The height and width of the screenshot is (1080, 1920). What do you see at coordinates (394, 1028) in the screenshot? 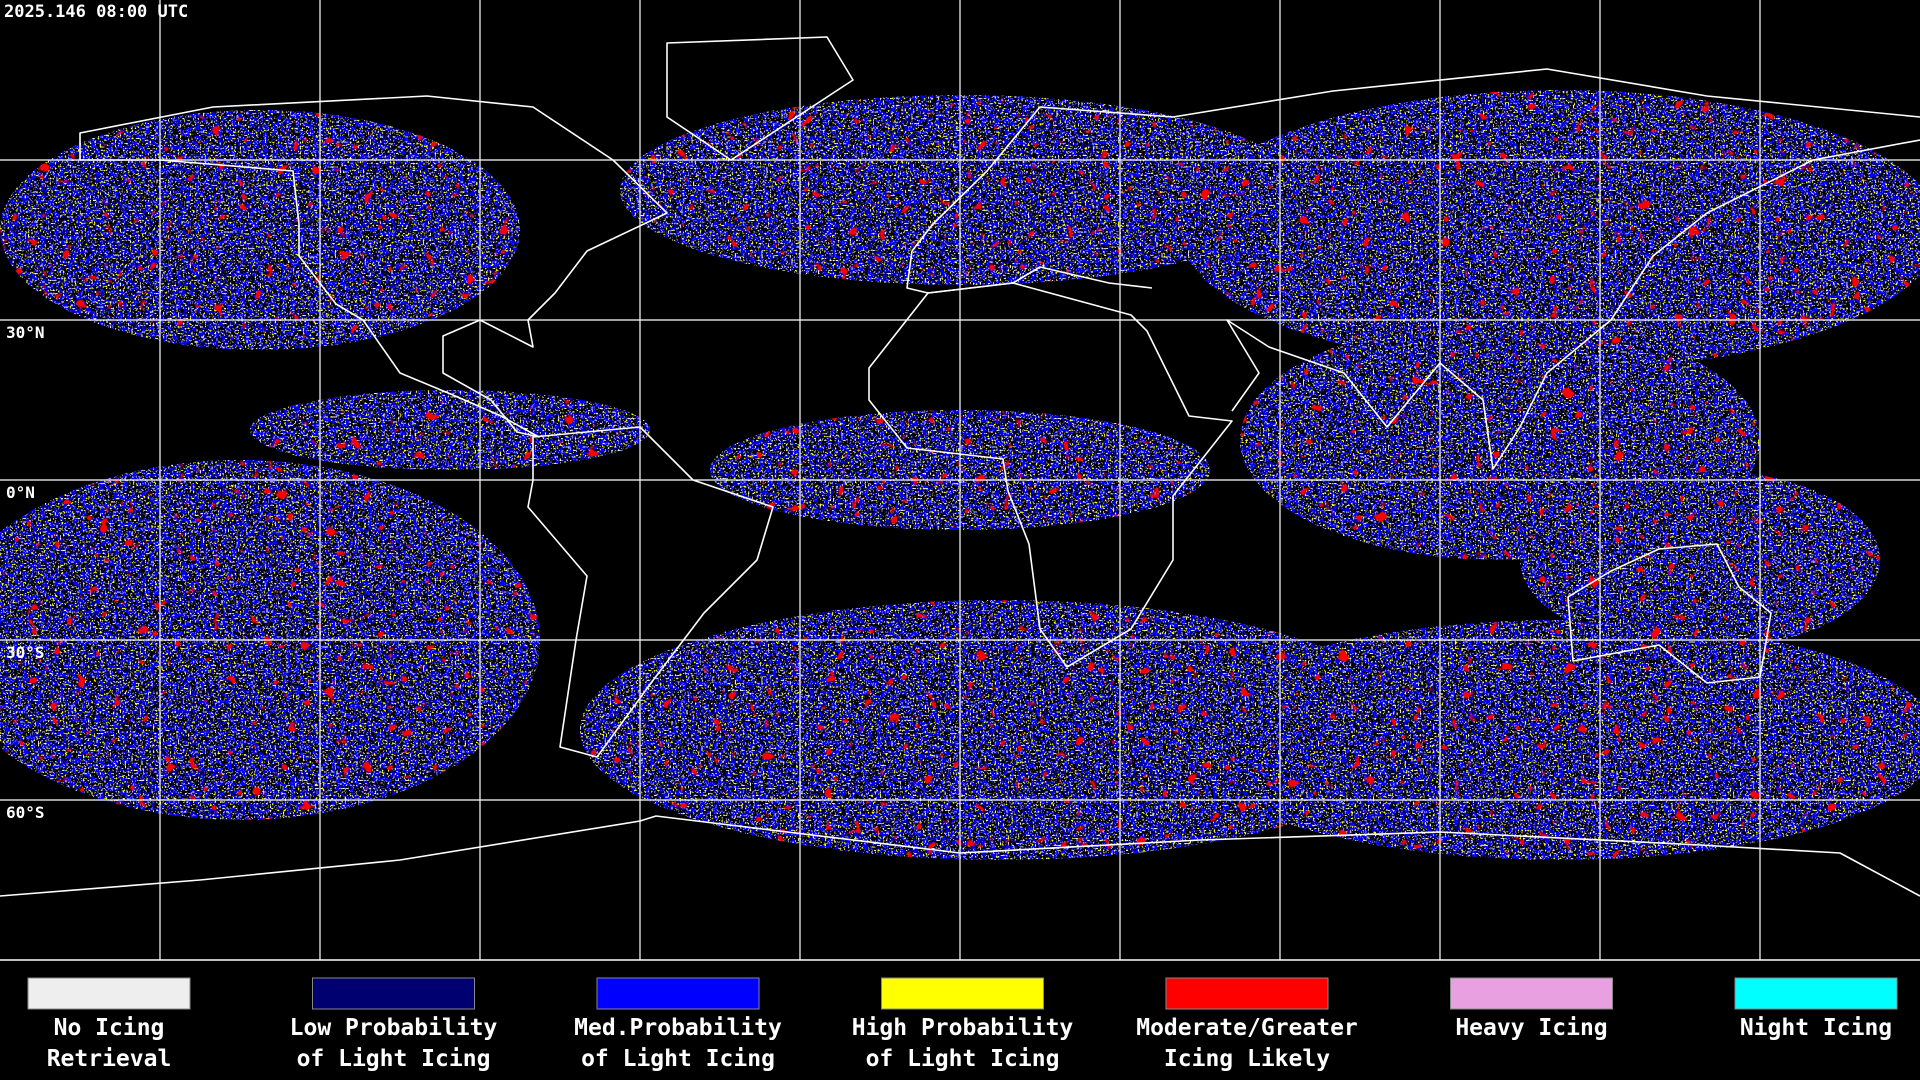
I see `legend-label: Low Probability` at bounding box center [394, 1028].